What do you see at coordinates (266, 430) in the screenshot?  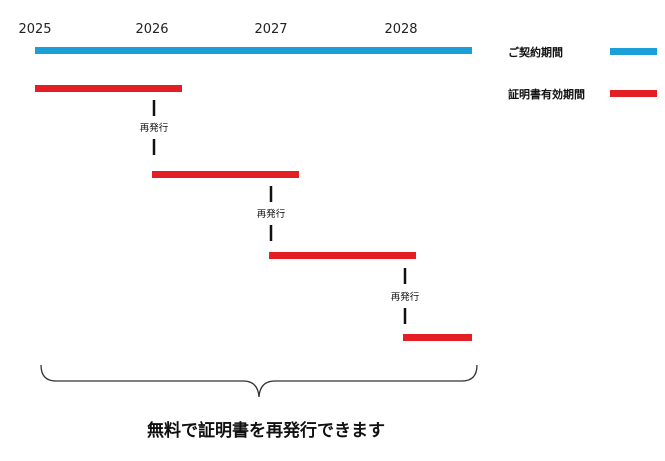 I see `caption-text: 無料で証明書を再発行できます` at bounding box center [266, 430].